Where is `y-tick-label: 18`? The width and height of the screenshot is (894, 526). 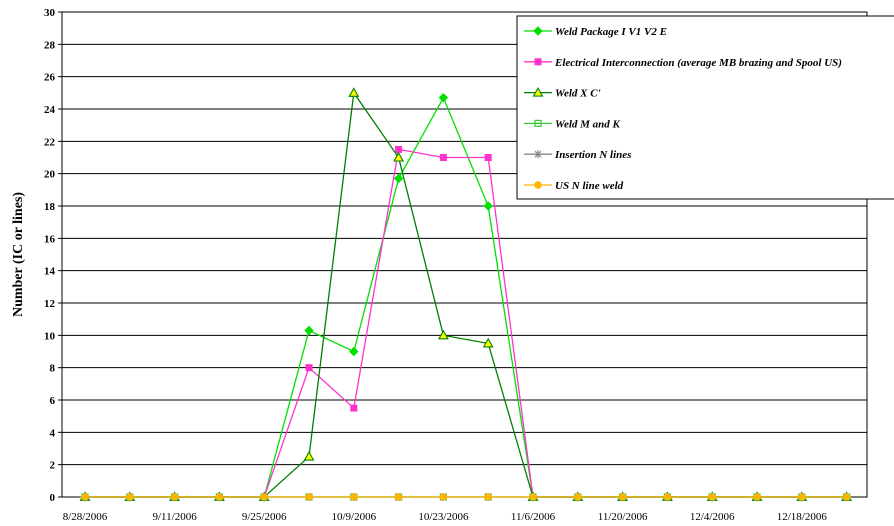 y-tick-label: 18 is located at coordinates (50, 207).